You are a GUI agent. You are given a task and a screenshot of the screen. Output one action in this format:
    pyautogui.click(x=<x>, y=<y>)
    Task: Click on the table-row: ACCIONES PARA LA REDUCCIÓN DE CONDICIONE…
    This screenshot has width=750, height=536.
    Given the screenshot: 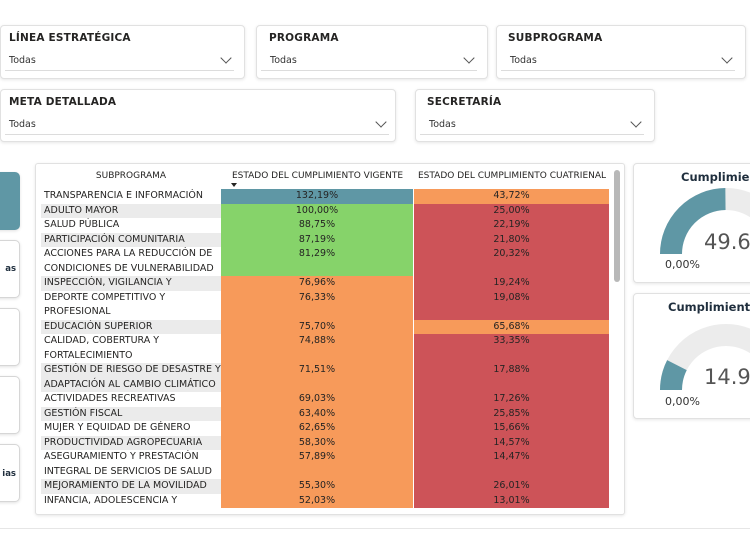 What is the action you would take?
    pyautogui.click(x=327, y=261)
    